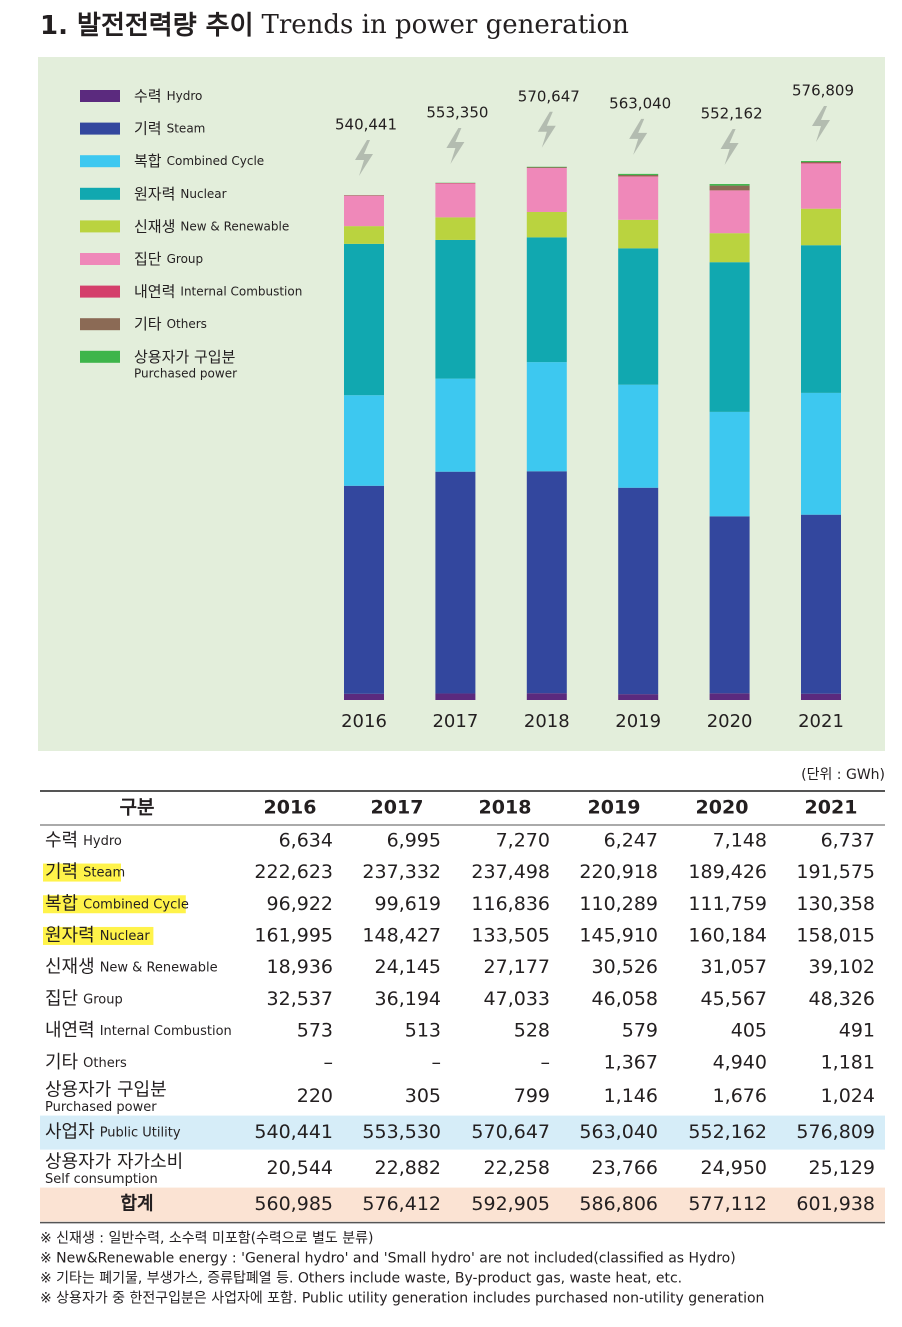  What do you see at coordinates (83, 840) in the screenshot?
I see `row-label: 수력 Hydro` at bounding box center [83, 840].